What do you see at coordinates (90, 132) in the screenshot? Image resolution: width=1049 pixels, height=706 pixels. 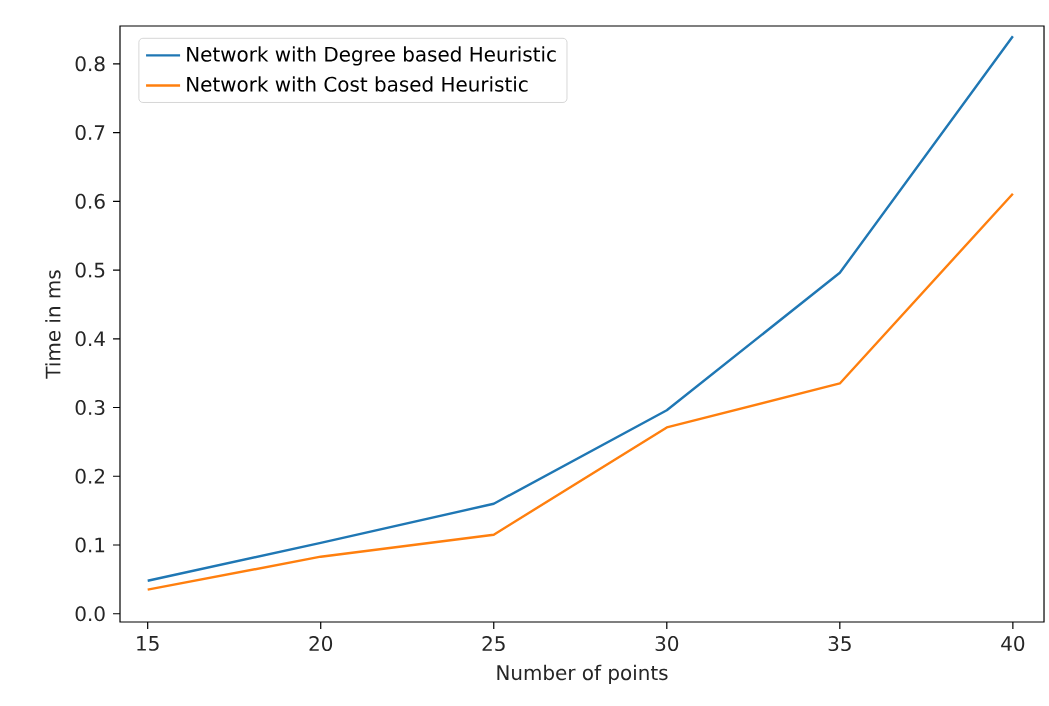 I see `y-tick-label: 0.7` at bounding box center [90, 132].